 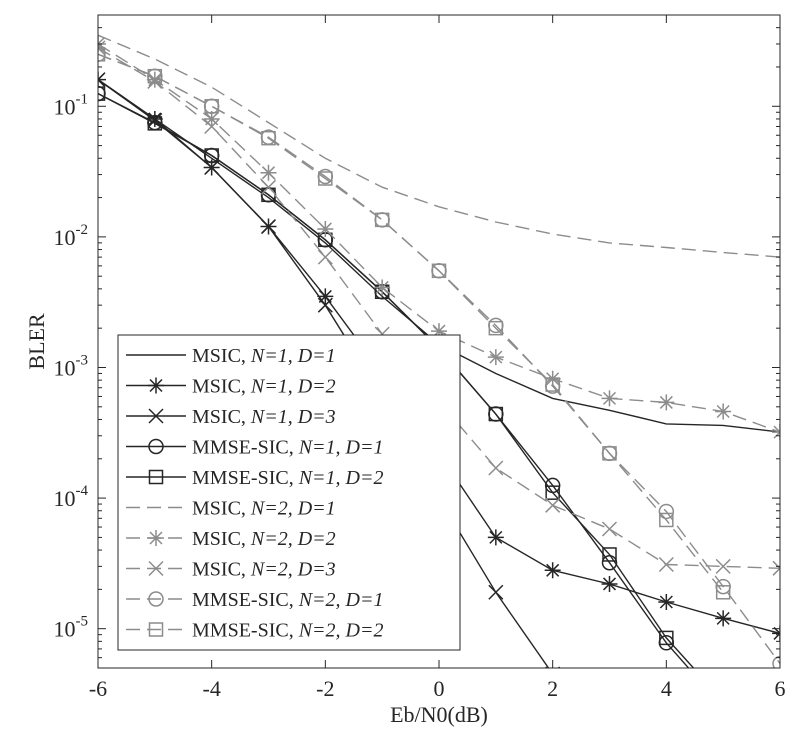 I want to click on x-axis-label: Eb/N0(dB), so click(x=439, y=714).